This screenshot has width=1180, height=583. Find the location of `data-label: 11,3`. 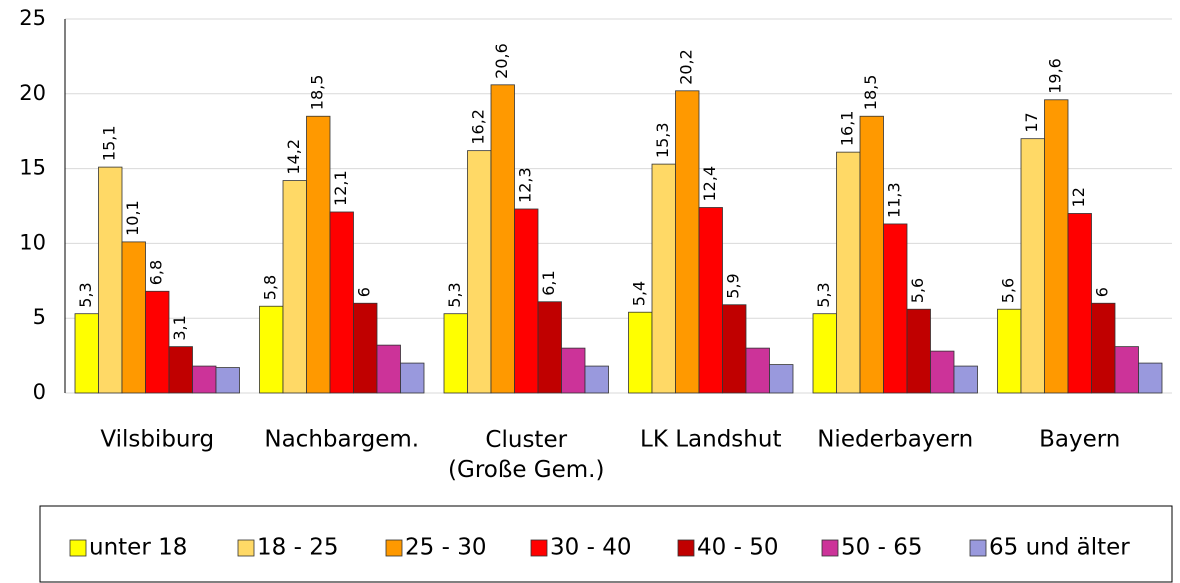

data-label: 11,3 is located at coordinates (894, 200).